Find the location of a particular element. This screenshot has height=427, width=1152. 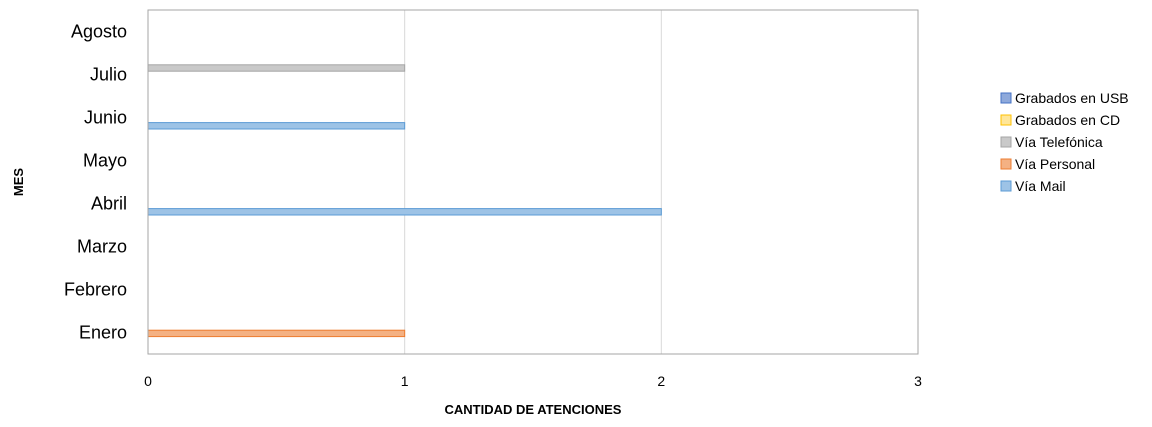

y-tick-label: Febrero is located at coordinates (95, 290).